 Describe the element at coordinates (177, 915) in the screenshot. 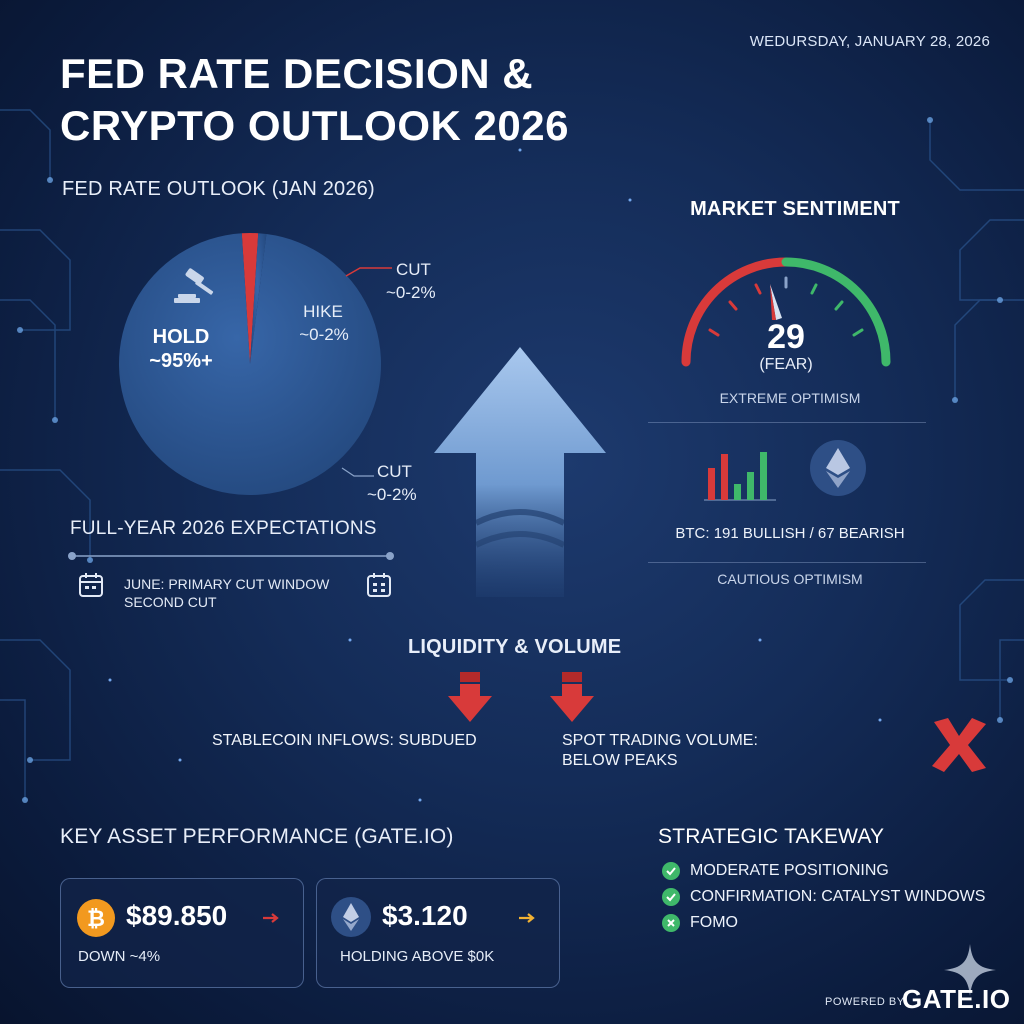

I see `btc-price: $89.850` at that location.